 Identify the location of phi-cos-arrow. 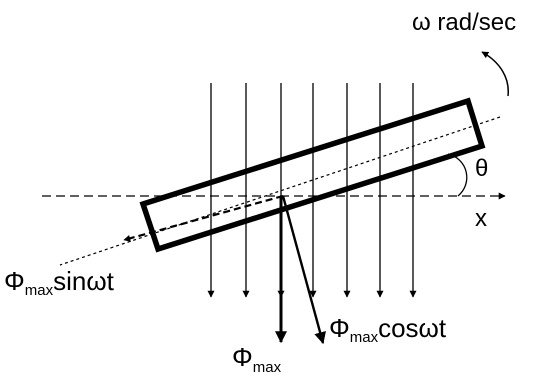
(303, 270).